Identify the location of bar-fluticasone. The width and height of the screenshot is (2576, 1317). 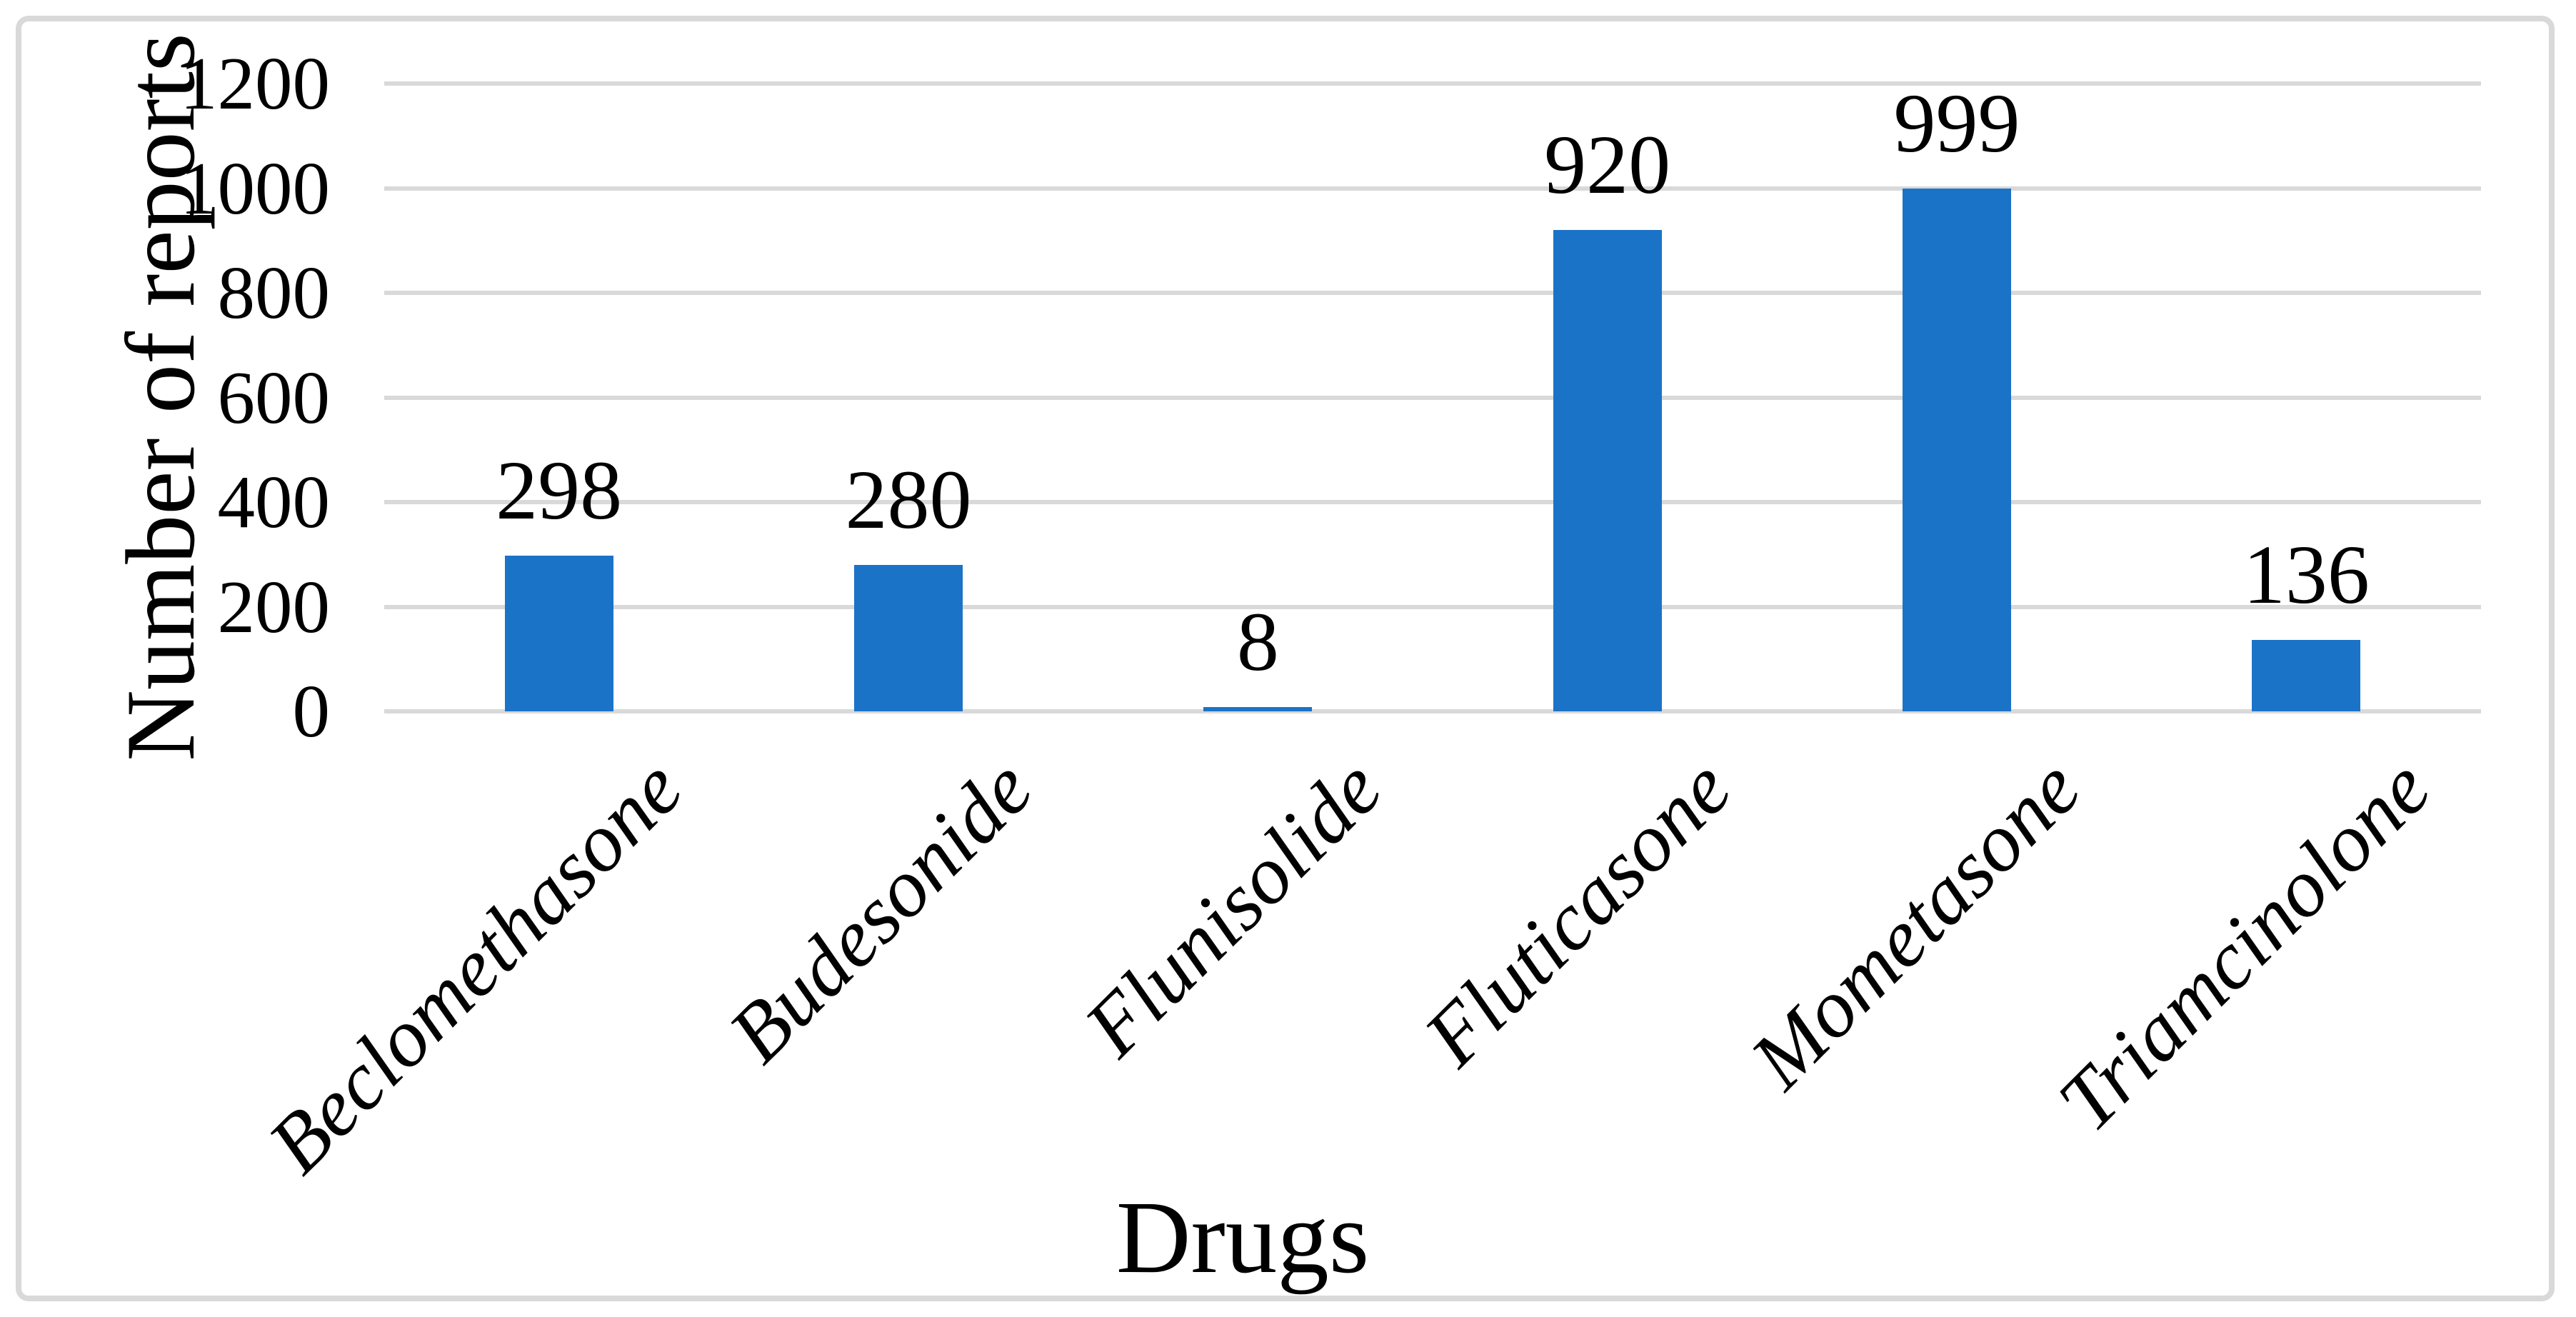
(1607, 470).